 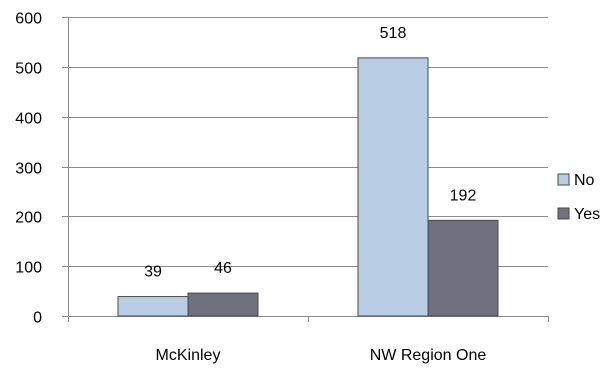 I want to click on x-category-label: McKinley, so click(x=188, y=355).